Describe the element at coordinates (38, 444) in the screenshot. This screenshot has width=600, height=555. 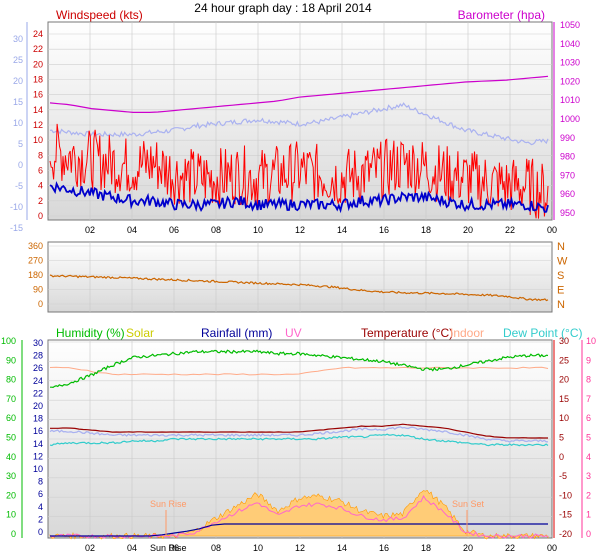
I see `rain-tick-label: 14` at that location.